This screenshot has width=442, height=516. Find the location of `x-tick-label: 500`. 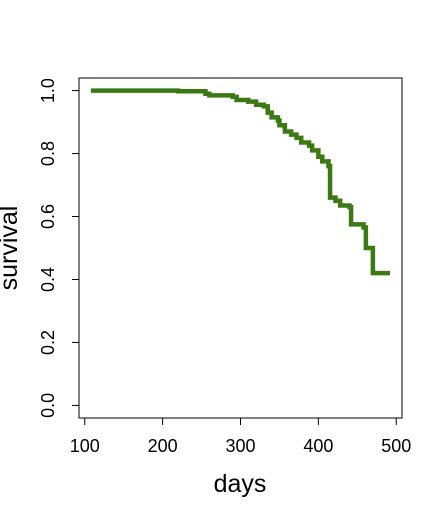

x-tick-label: 500 is located at coordinates (396, 446).